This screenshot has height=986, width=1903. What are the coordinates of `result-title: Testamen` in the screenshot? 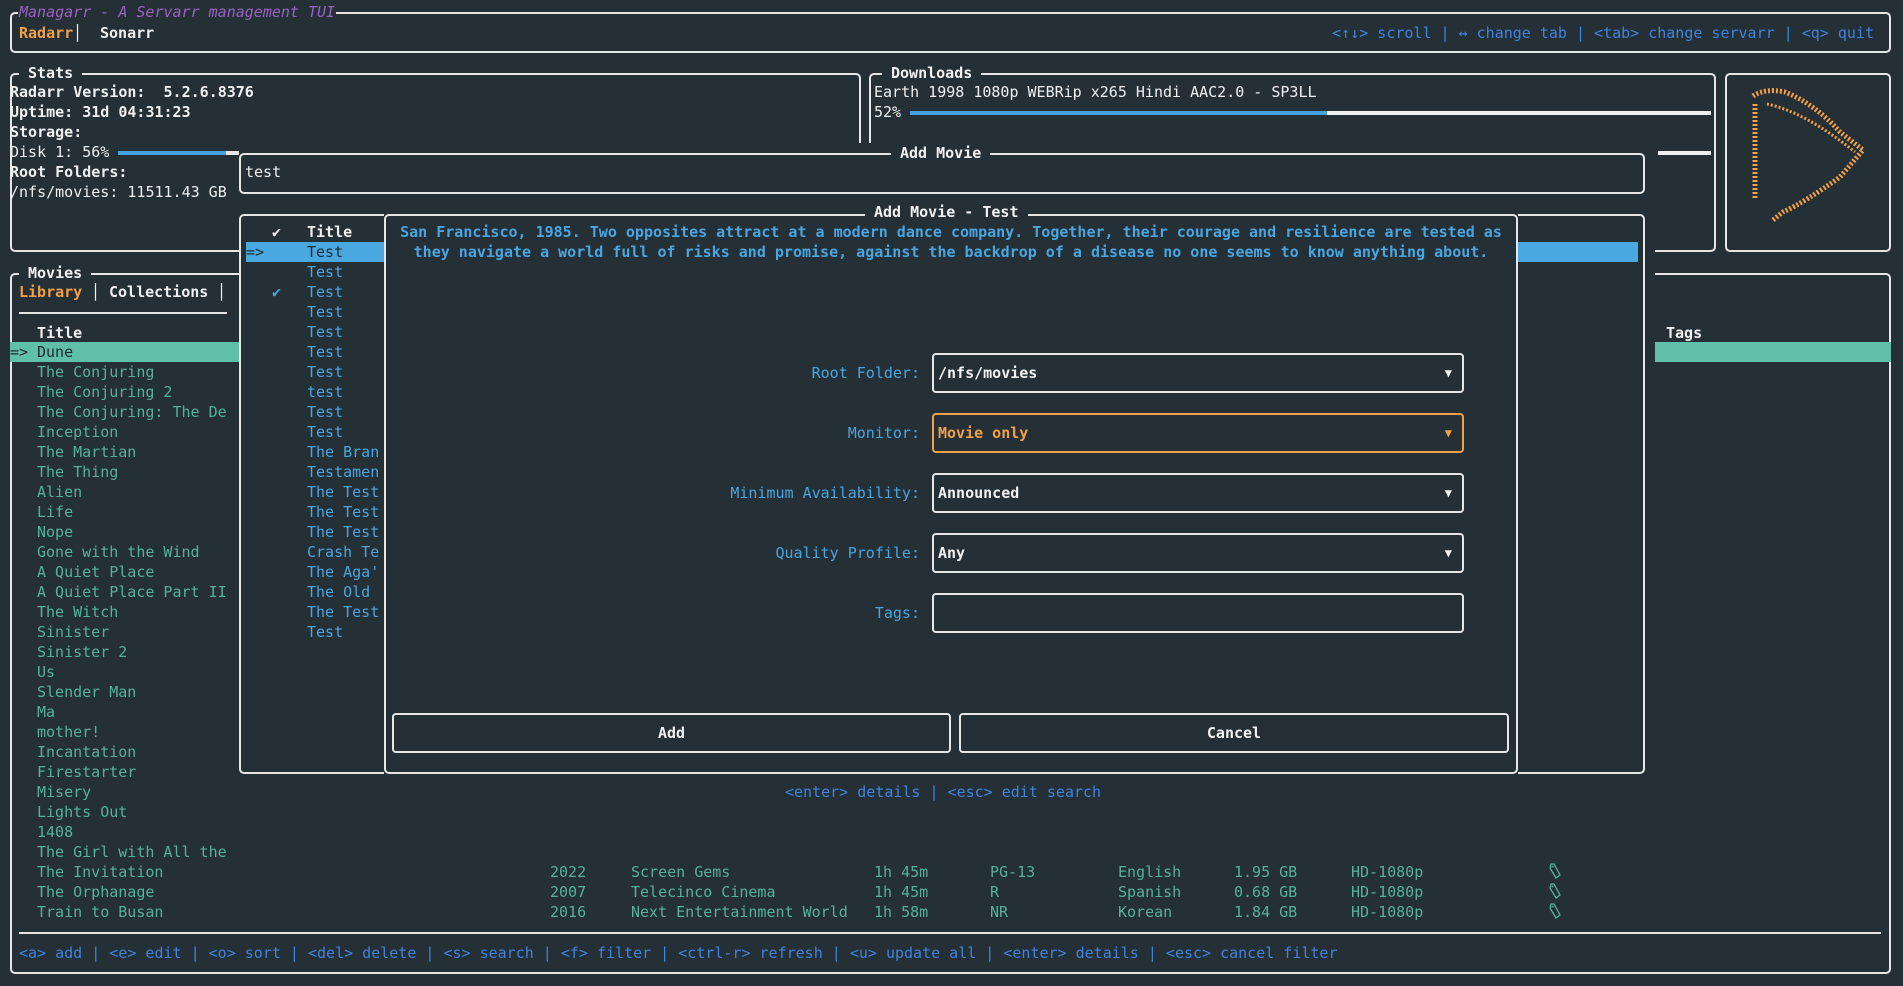 It's located at (343, 472).